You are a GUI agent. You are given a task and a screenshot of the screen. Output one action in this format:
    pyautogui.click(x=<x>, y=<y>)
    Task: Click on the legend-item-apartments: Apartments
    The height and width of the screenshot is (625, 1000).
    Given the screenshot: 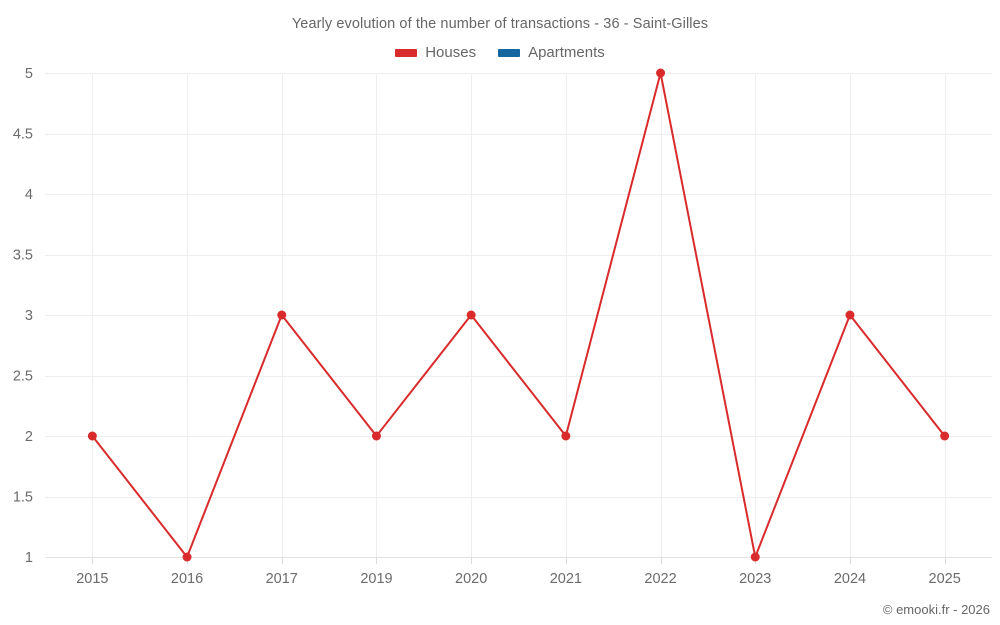 What is the action you would take?
    pyautogui.click(x=551, y=52)
    